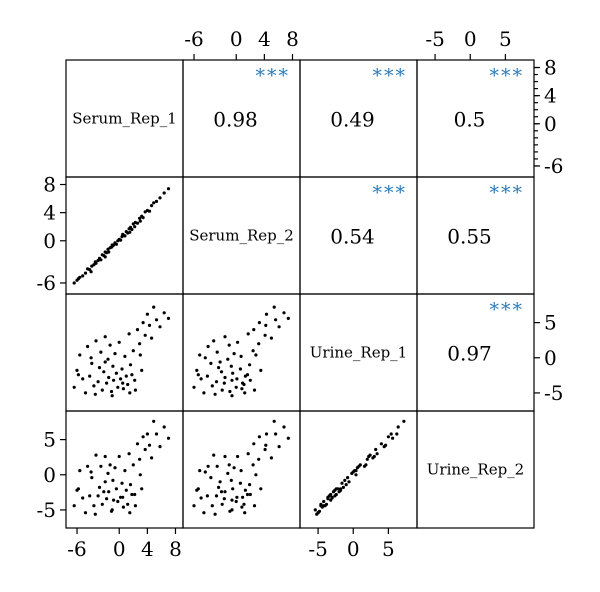 Image resolution: width=600 pixels, height=592 pixels. What do you see at coordinates (352, 237) in the screenshot?
I see `correlation-2-3: 0.54` at bounding box center [352, 237].